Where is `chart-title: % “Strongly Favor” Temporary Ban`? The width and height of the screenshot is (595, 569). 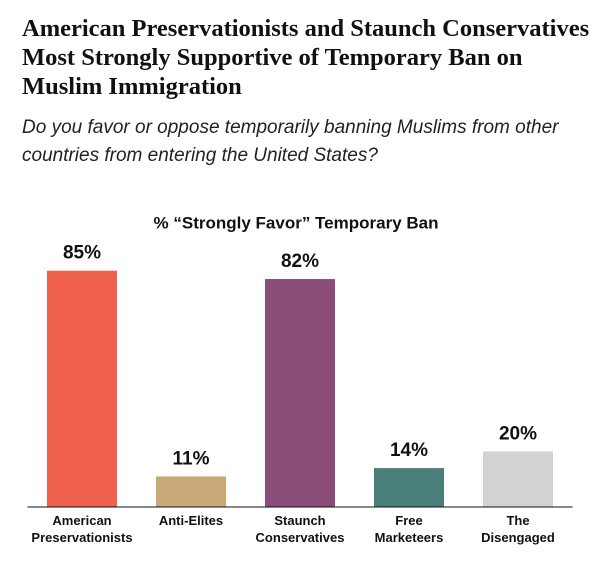
chart-title: % “Strongly Favor” Temporary Ban is located at coordinates (296, 222).